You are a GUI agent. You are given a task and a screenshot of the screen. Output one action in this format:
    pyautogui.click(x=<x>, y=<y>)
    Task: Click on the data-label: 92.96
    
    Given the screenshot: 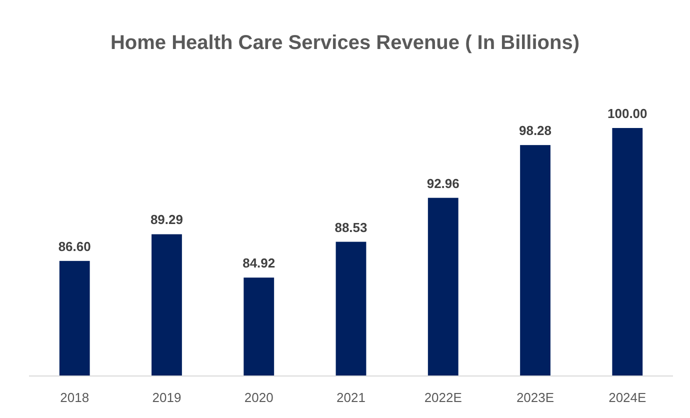 What is the action you would take?
    pyautogui.click(x=443, y=183)
    